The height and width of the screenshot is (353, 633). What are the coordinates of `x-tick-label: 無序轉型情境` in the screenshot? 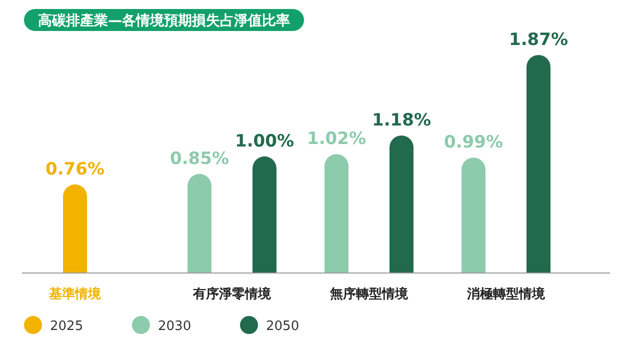 It's located at (369, 294).